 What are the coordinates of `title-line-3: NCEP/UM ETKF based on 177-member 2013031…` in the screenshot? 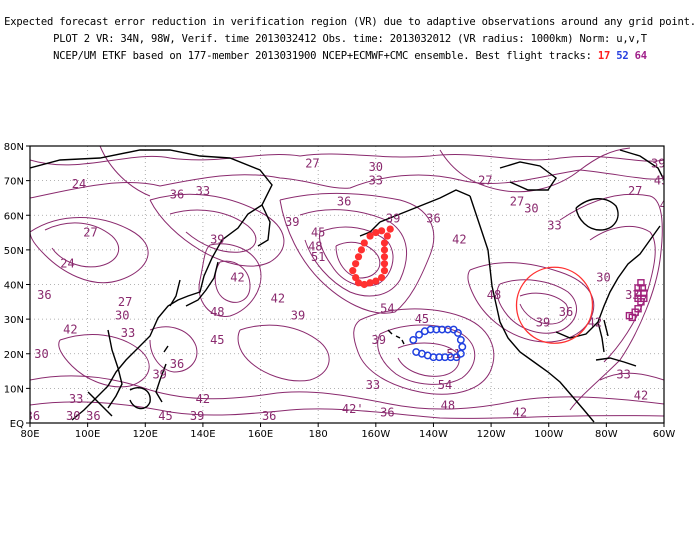 It's located at (350, 56).